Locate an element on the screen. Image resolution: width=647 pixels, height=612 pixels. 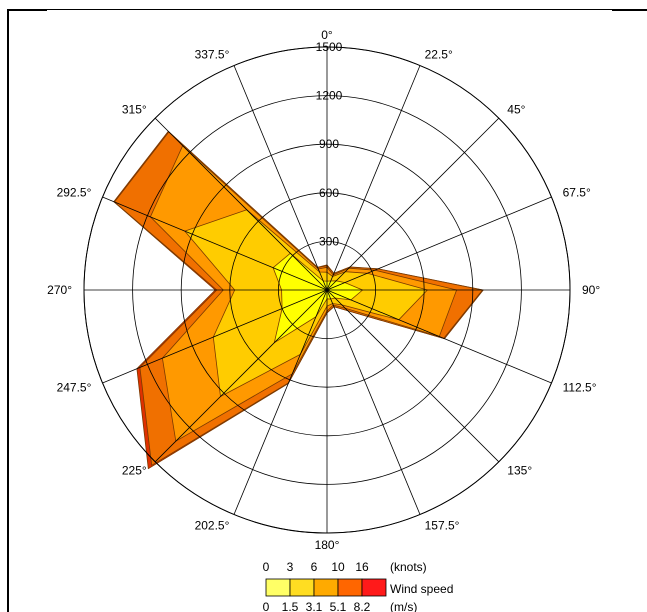
direction-label-10: 202.5° is located at coordinates (212, 526).